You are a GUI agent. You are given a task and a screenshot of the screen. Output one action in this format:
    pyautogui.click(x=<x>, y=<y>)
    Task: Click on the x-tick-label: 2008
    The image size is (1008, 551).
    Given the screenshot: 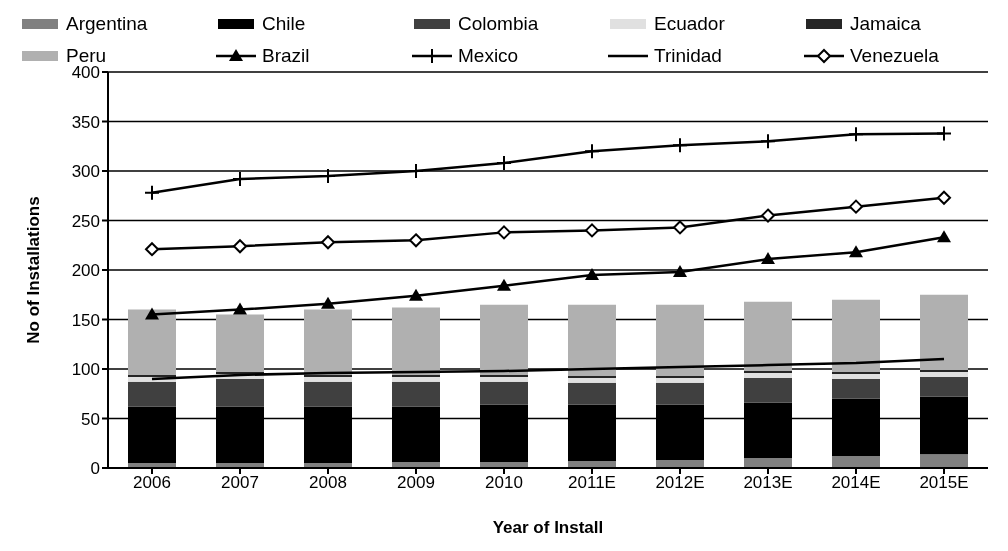 What is the action you would take?
    pyautogui.click(x=328, y=483)
    